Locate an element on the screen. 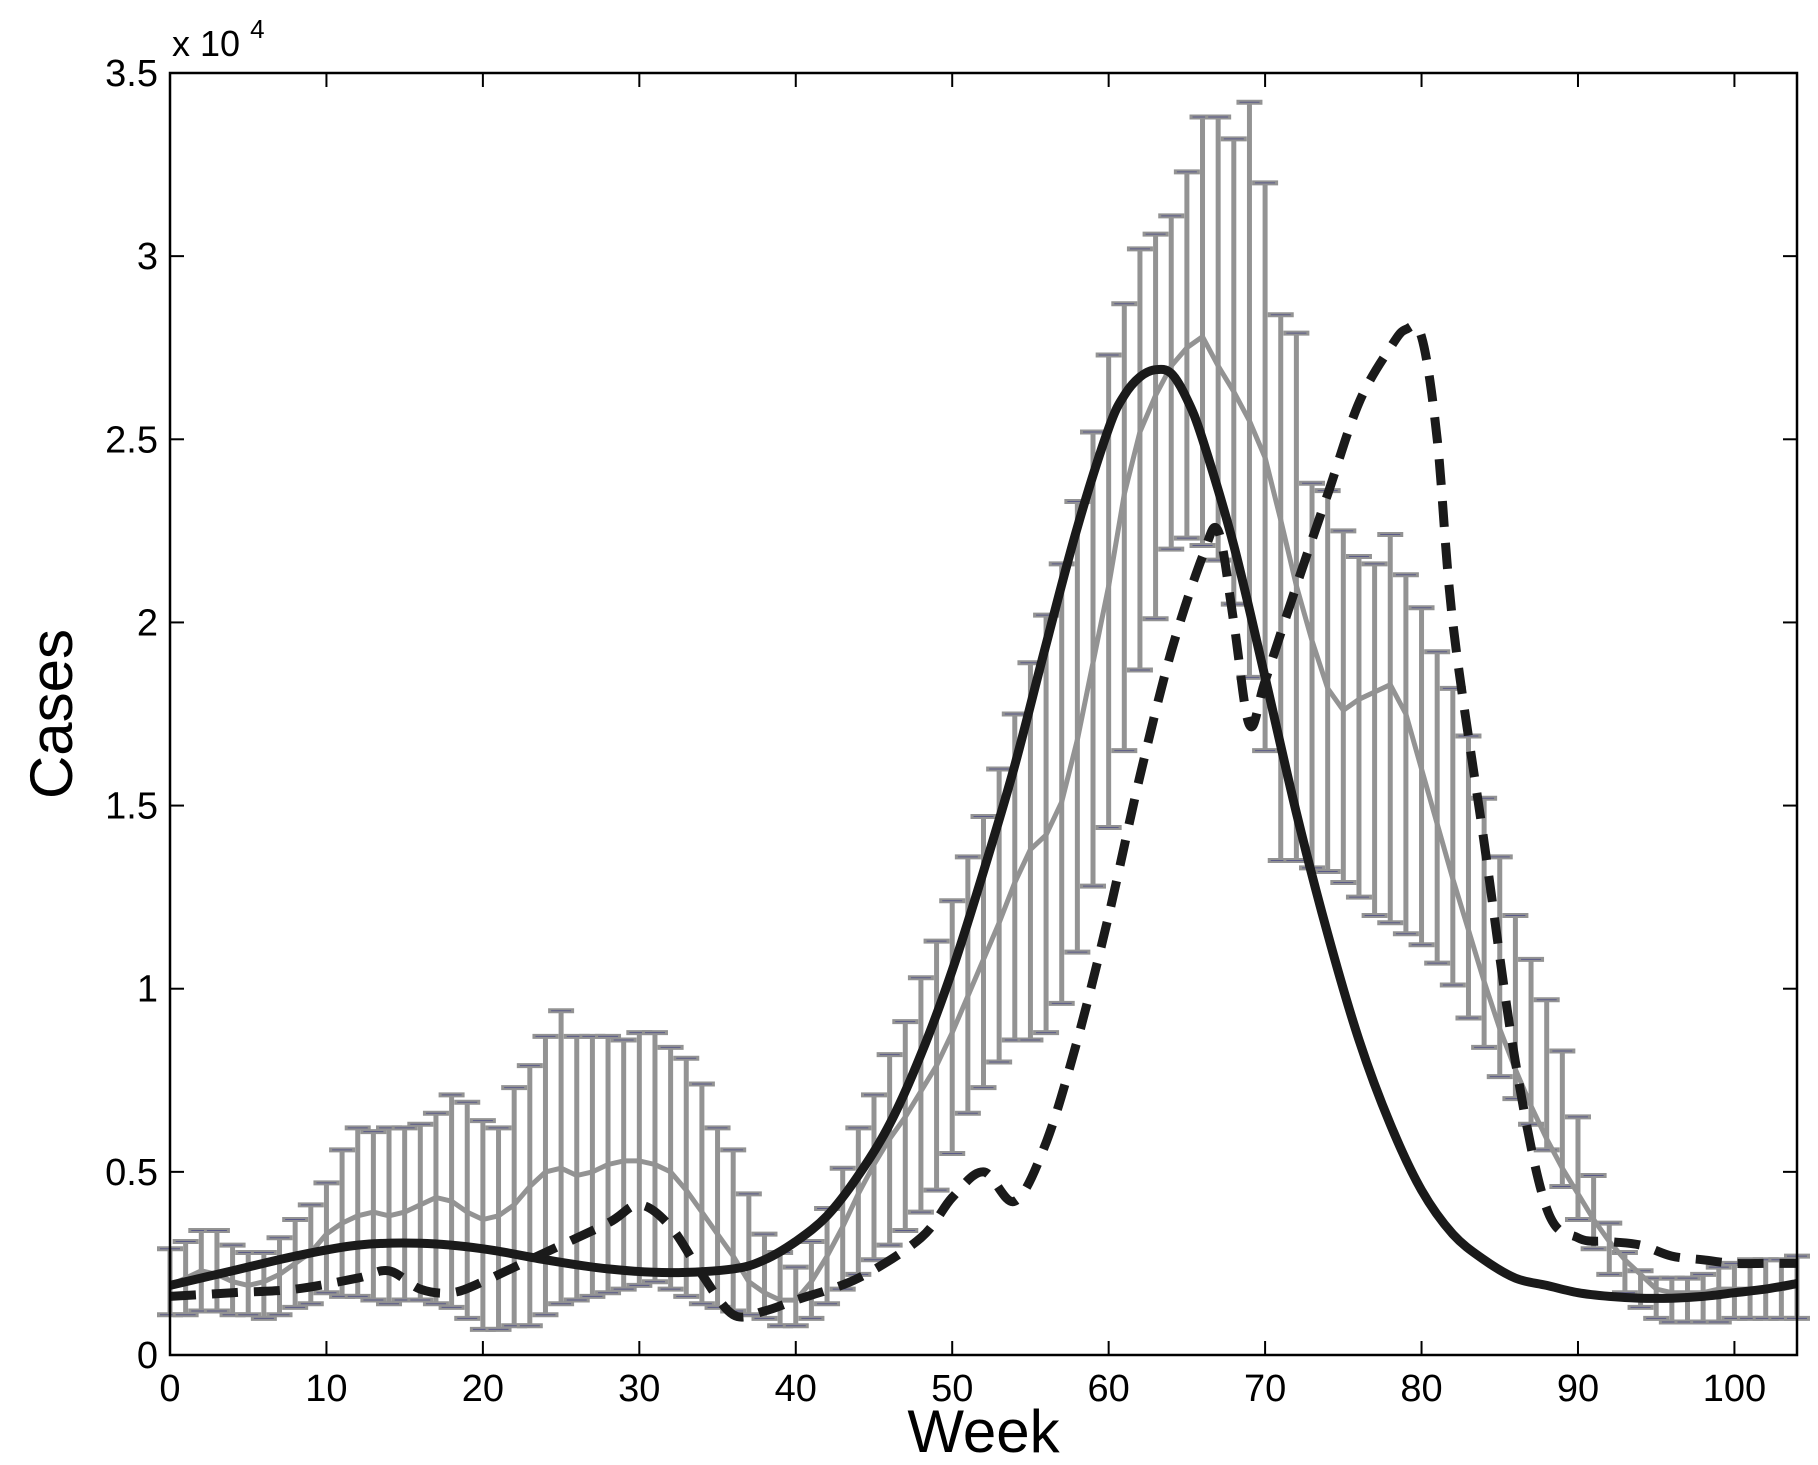  x-tick-labels: 0 10 20 30 40 50 60 70 80 90 100 is located at coordinates (962, 1389).